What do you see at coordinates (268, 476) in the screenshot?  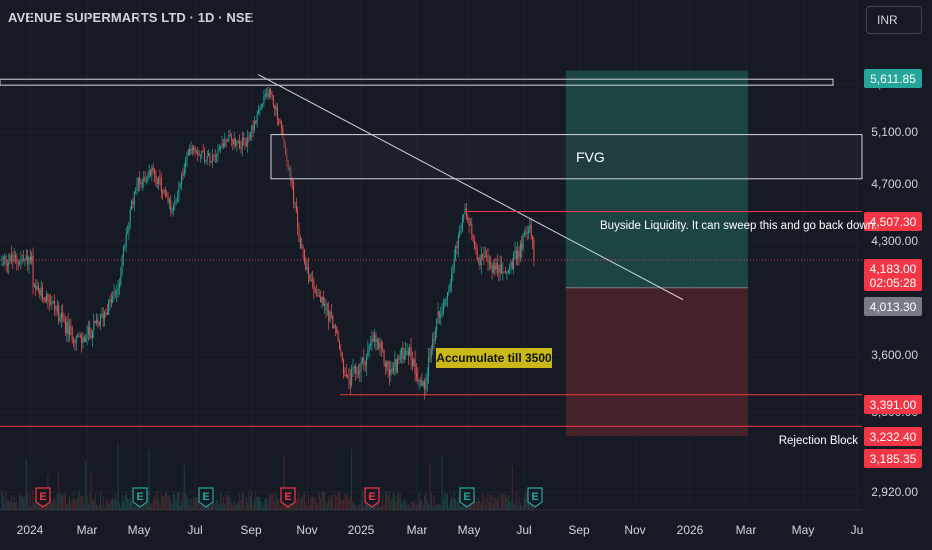 I see `volume-bars` at bounding box center [268, 476].